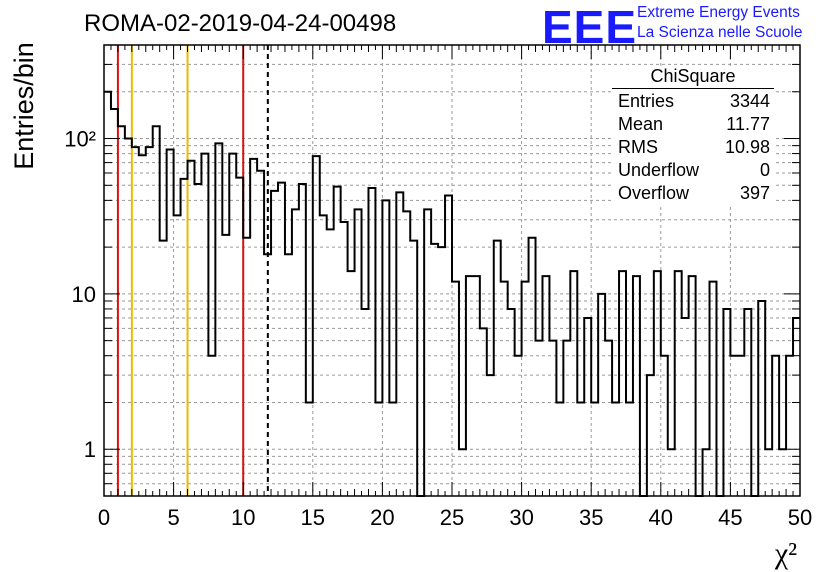 This screenshot has width=836, height=572. I want to click on stats-value: 397, so click(754, 193).